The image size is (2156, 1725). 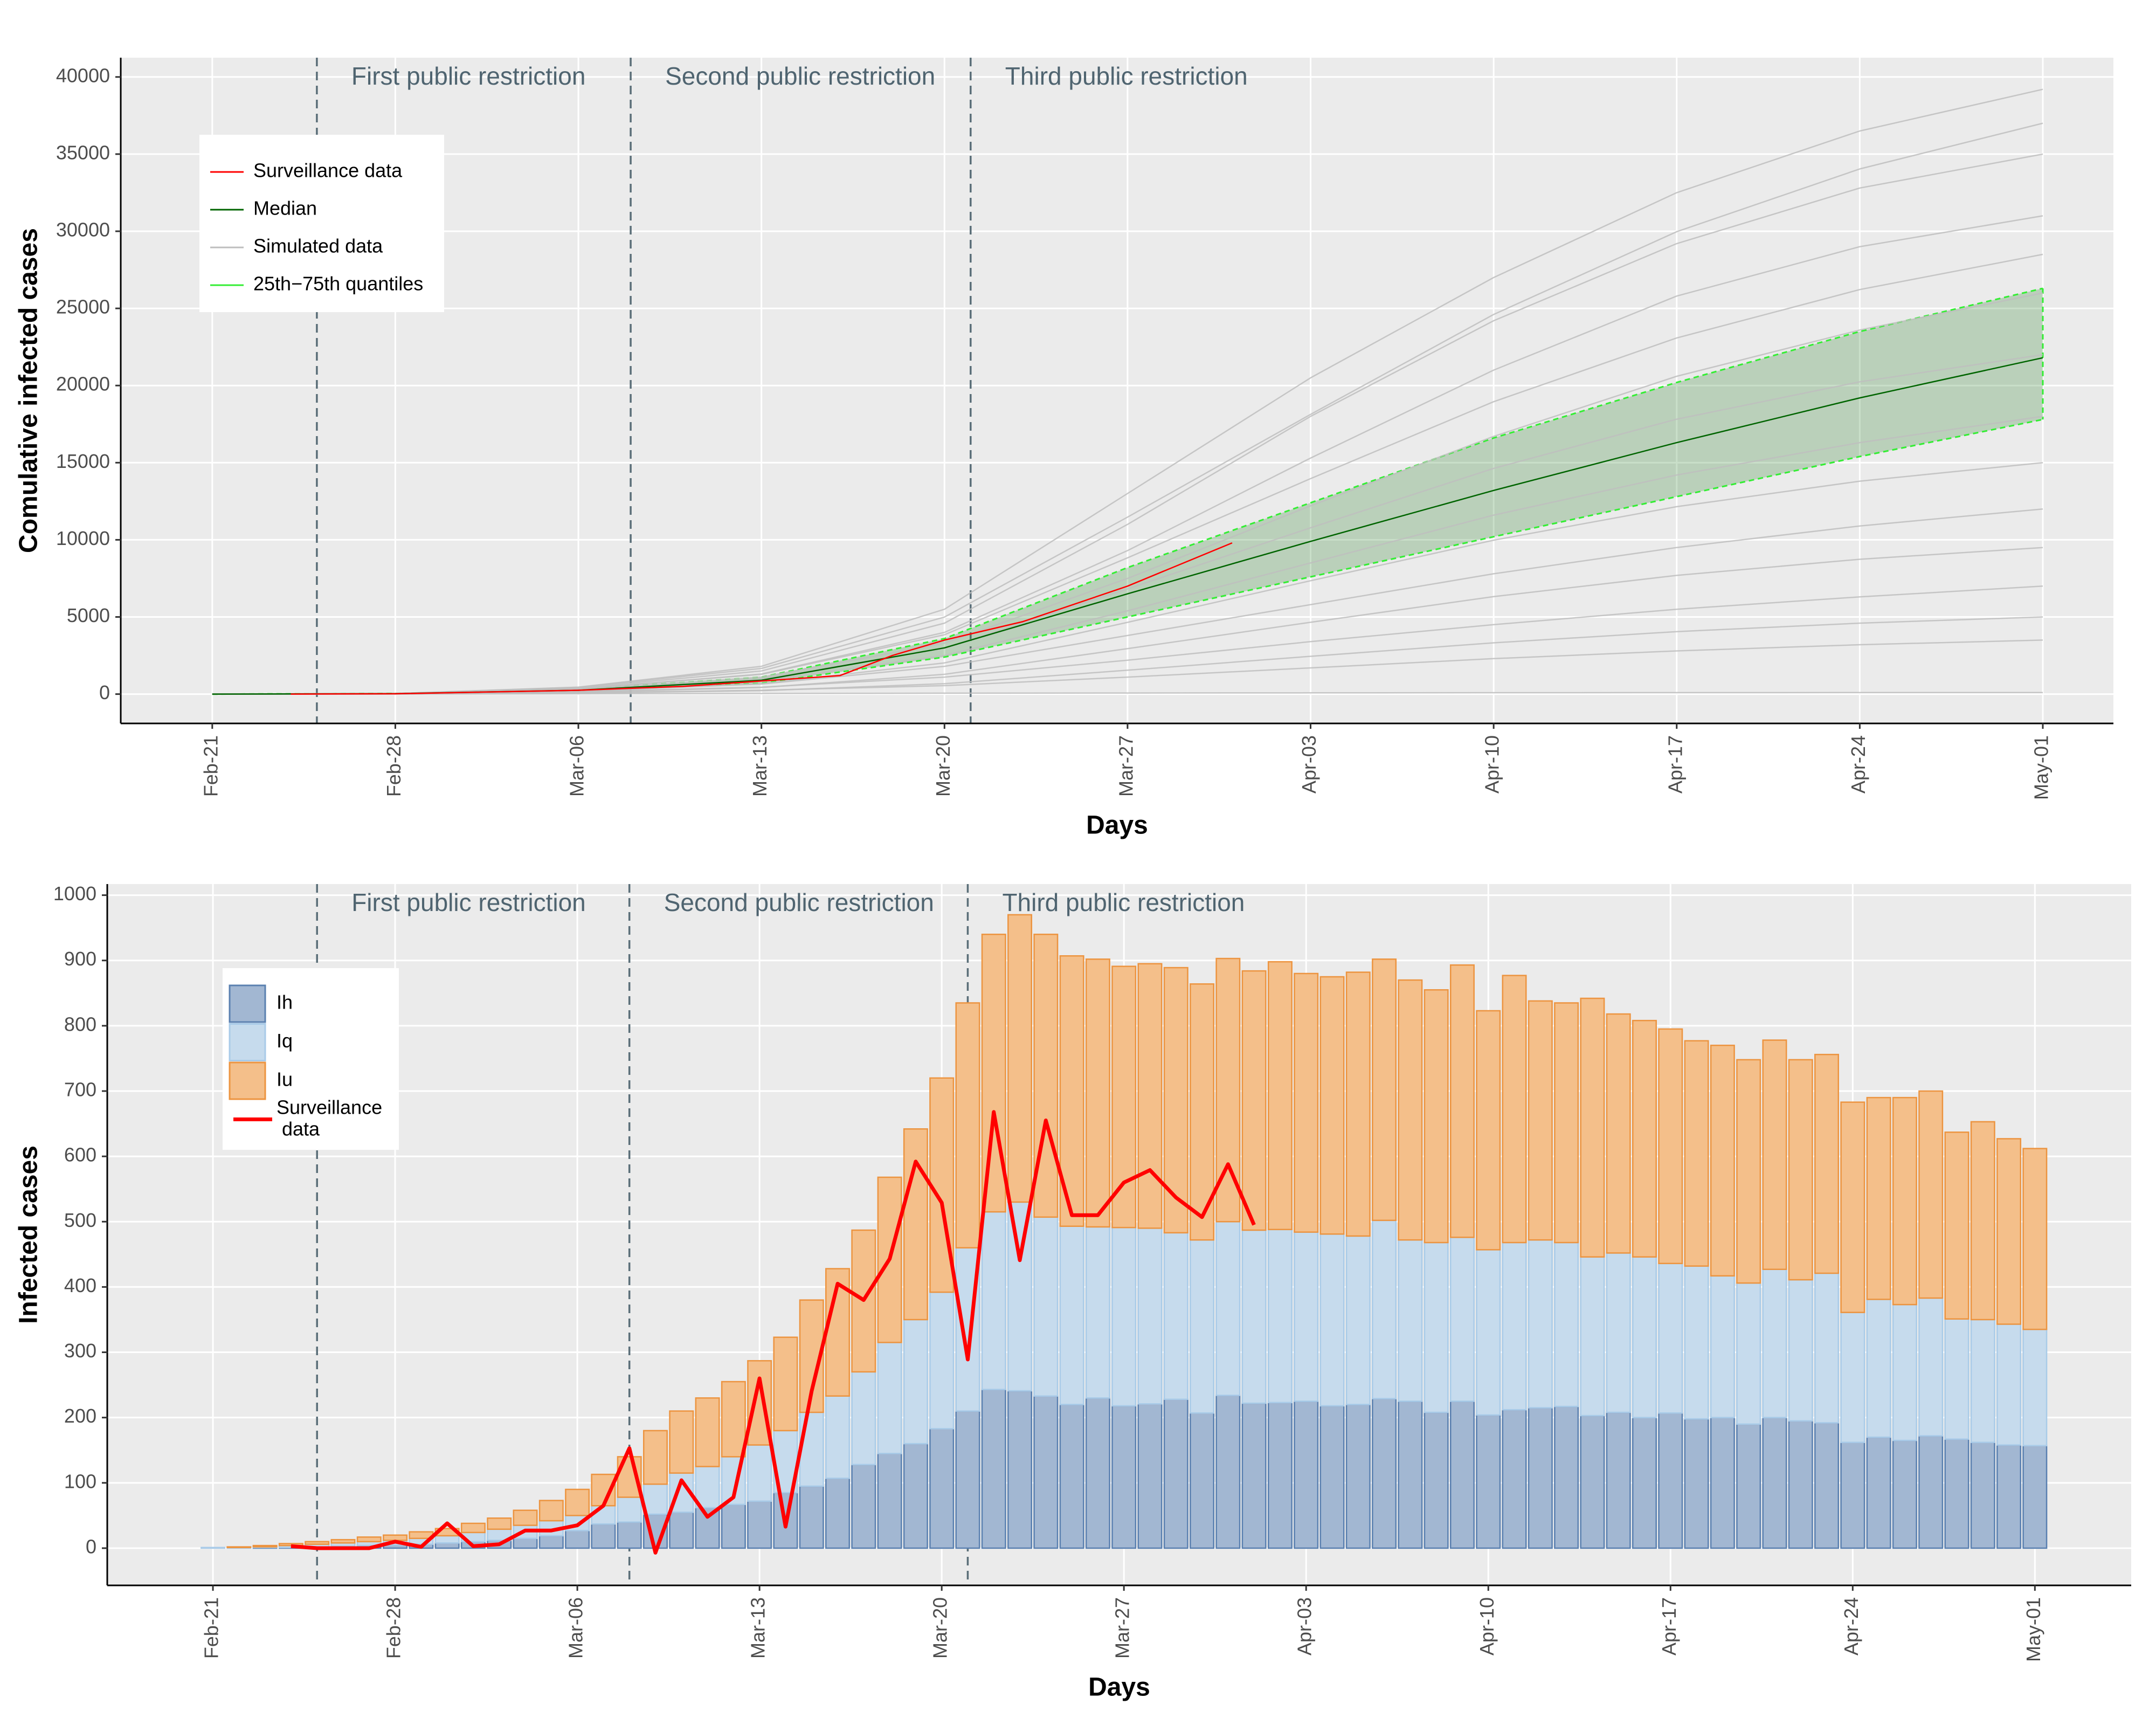 What do you see at coordinates (88, 615) in the screenshot?
I see `y-tick-label: 5000` at bounding box center [88, 615].